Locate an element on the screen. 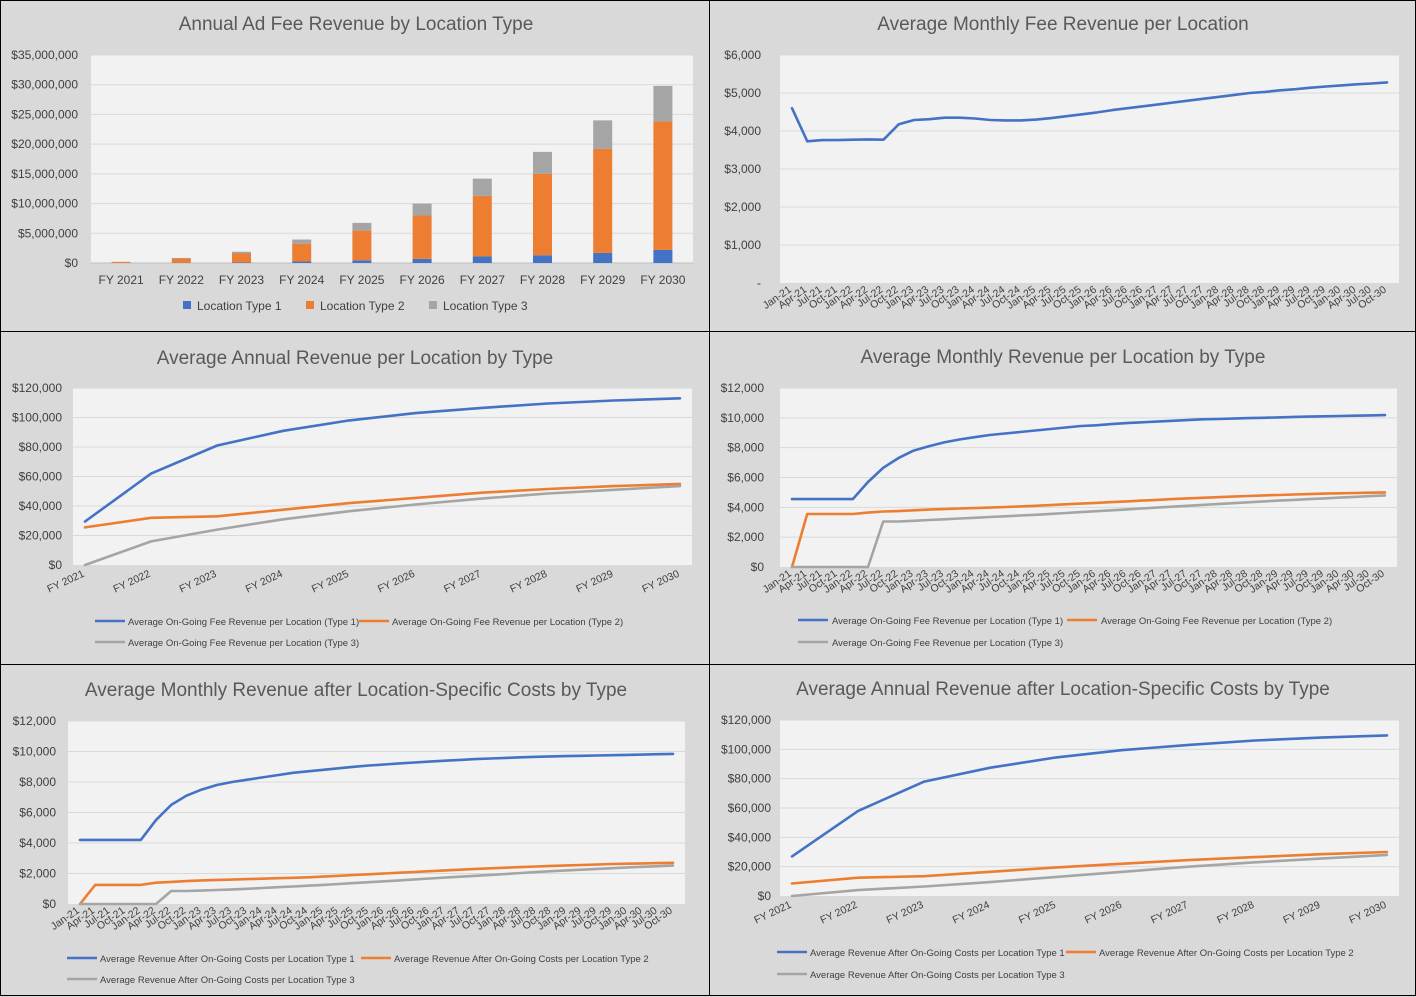 The width and height of the screenshot is (1416, 997). y-tick-label: $3,000 is located at coordinates (742, 169).